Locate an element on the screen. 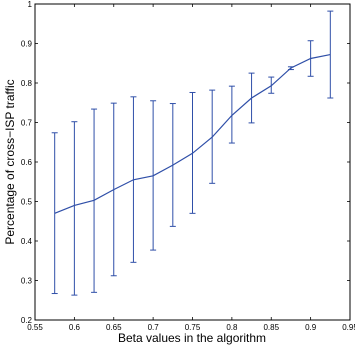 The width and height of the screenshot is (355, 356). y-tick-label: 0.4 is located at coordinates (27, 241).